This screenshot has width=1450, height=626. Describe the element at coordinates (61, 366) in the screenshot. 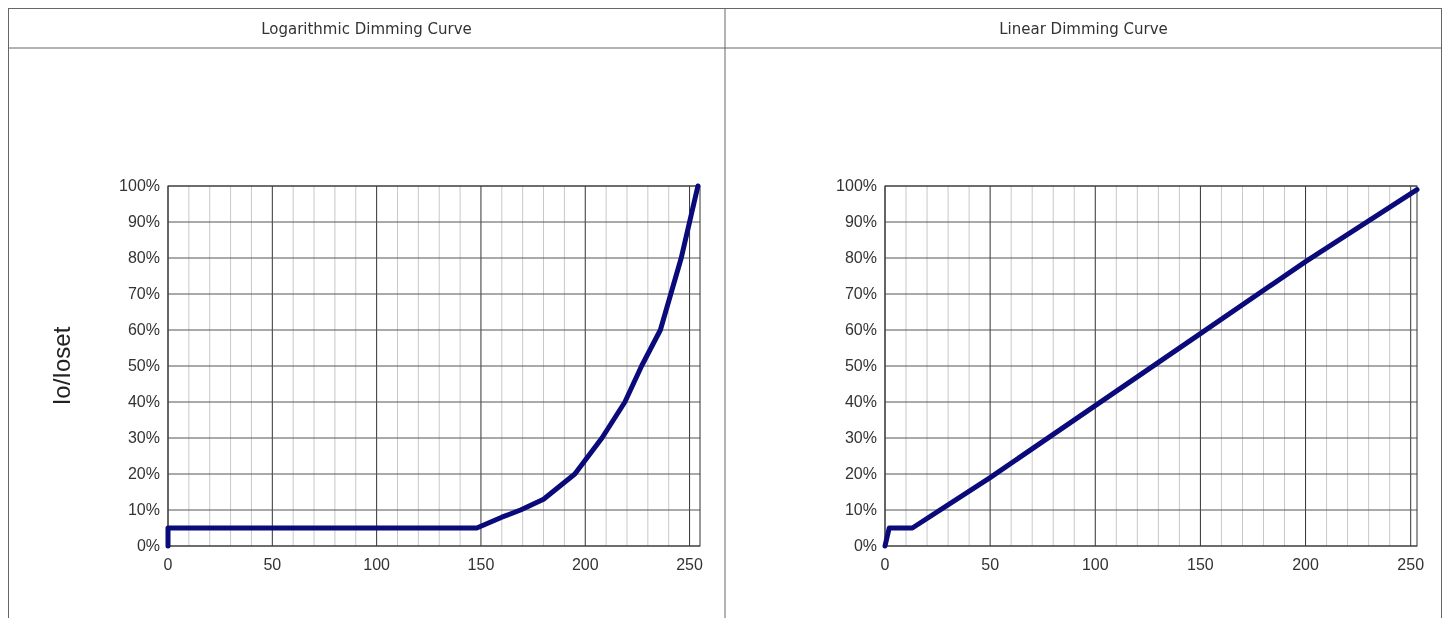

I see `y-axis-title: Io/Ioset` at that location.